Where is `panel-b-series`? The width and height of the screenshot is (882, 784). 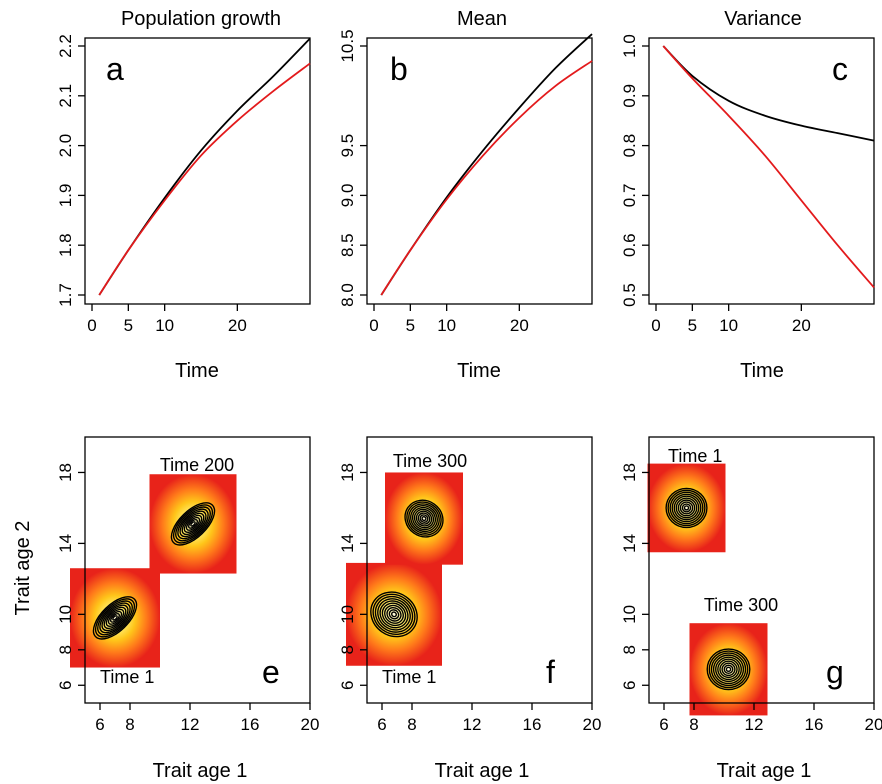
panel-b-series is located at coordinates (486, 164).